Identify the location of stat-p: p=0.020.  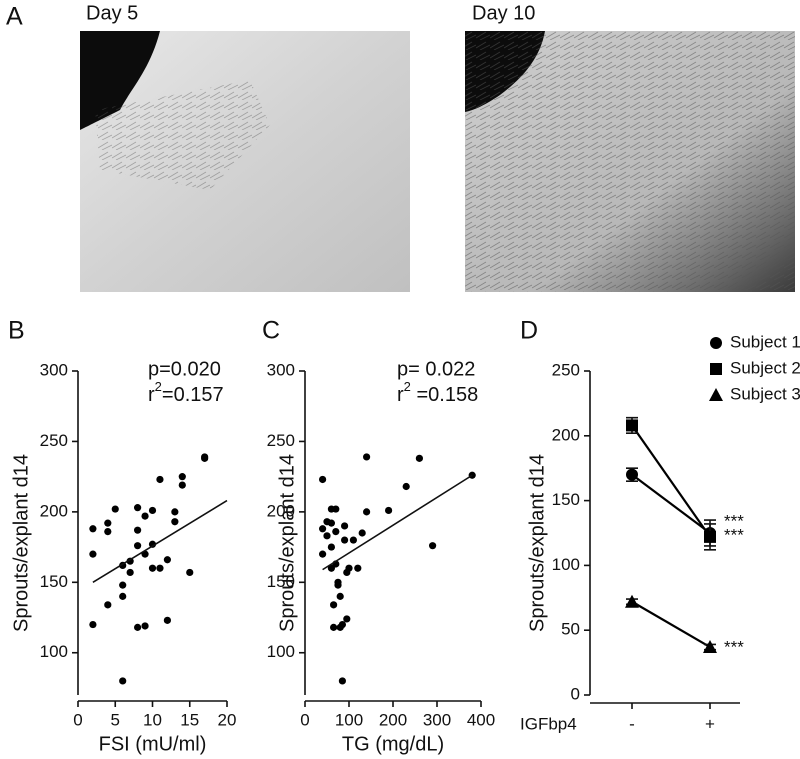
(184, 369).